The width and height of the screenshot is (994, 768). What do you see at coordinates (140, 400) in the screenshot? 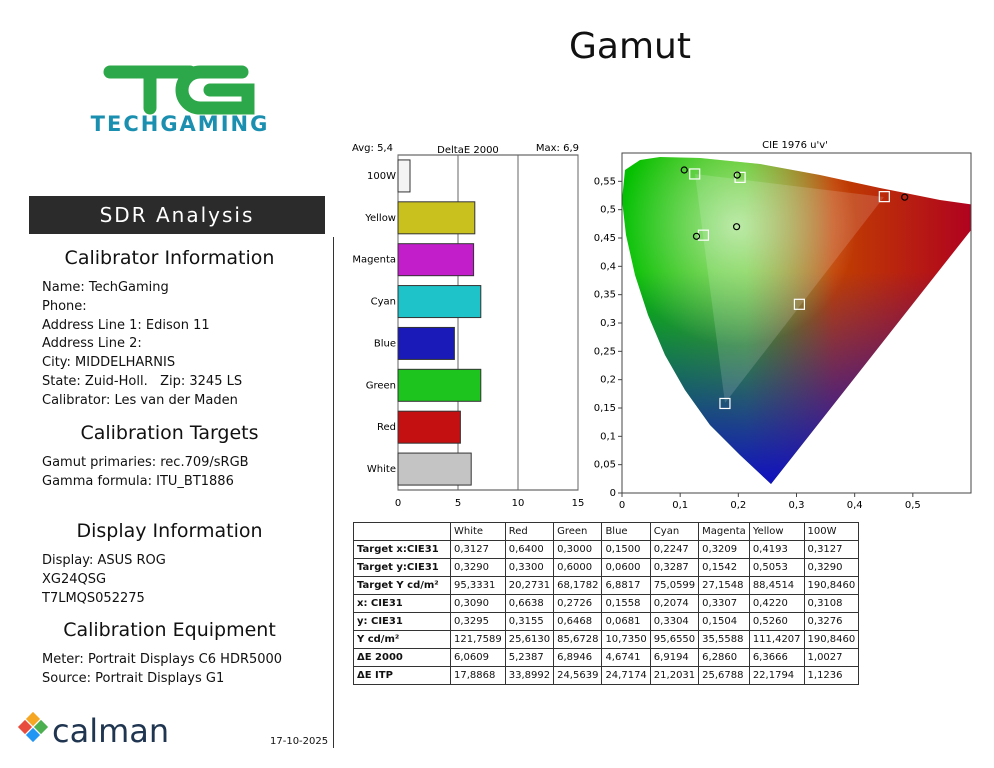
I see `info-line: Calibrator: Les van der Maden` at bounding box center [140, 400].